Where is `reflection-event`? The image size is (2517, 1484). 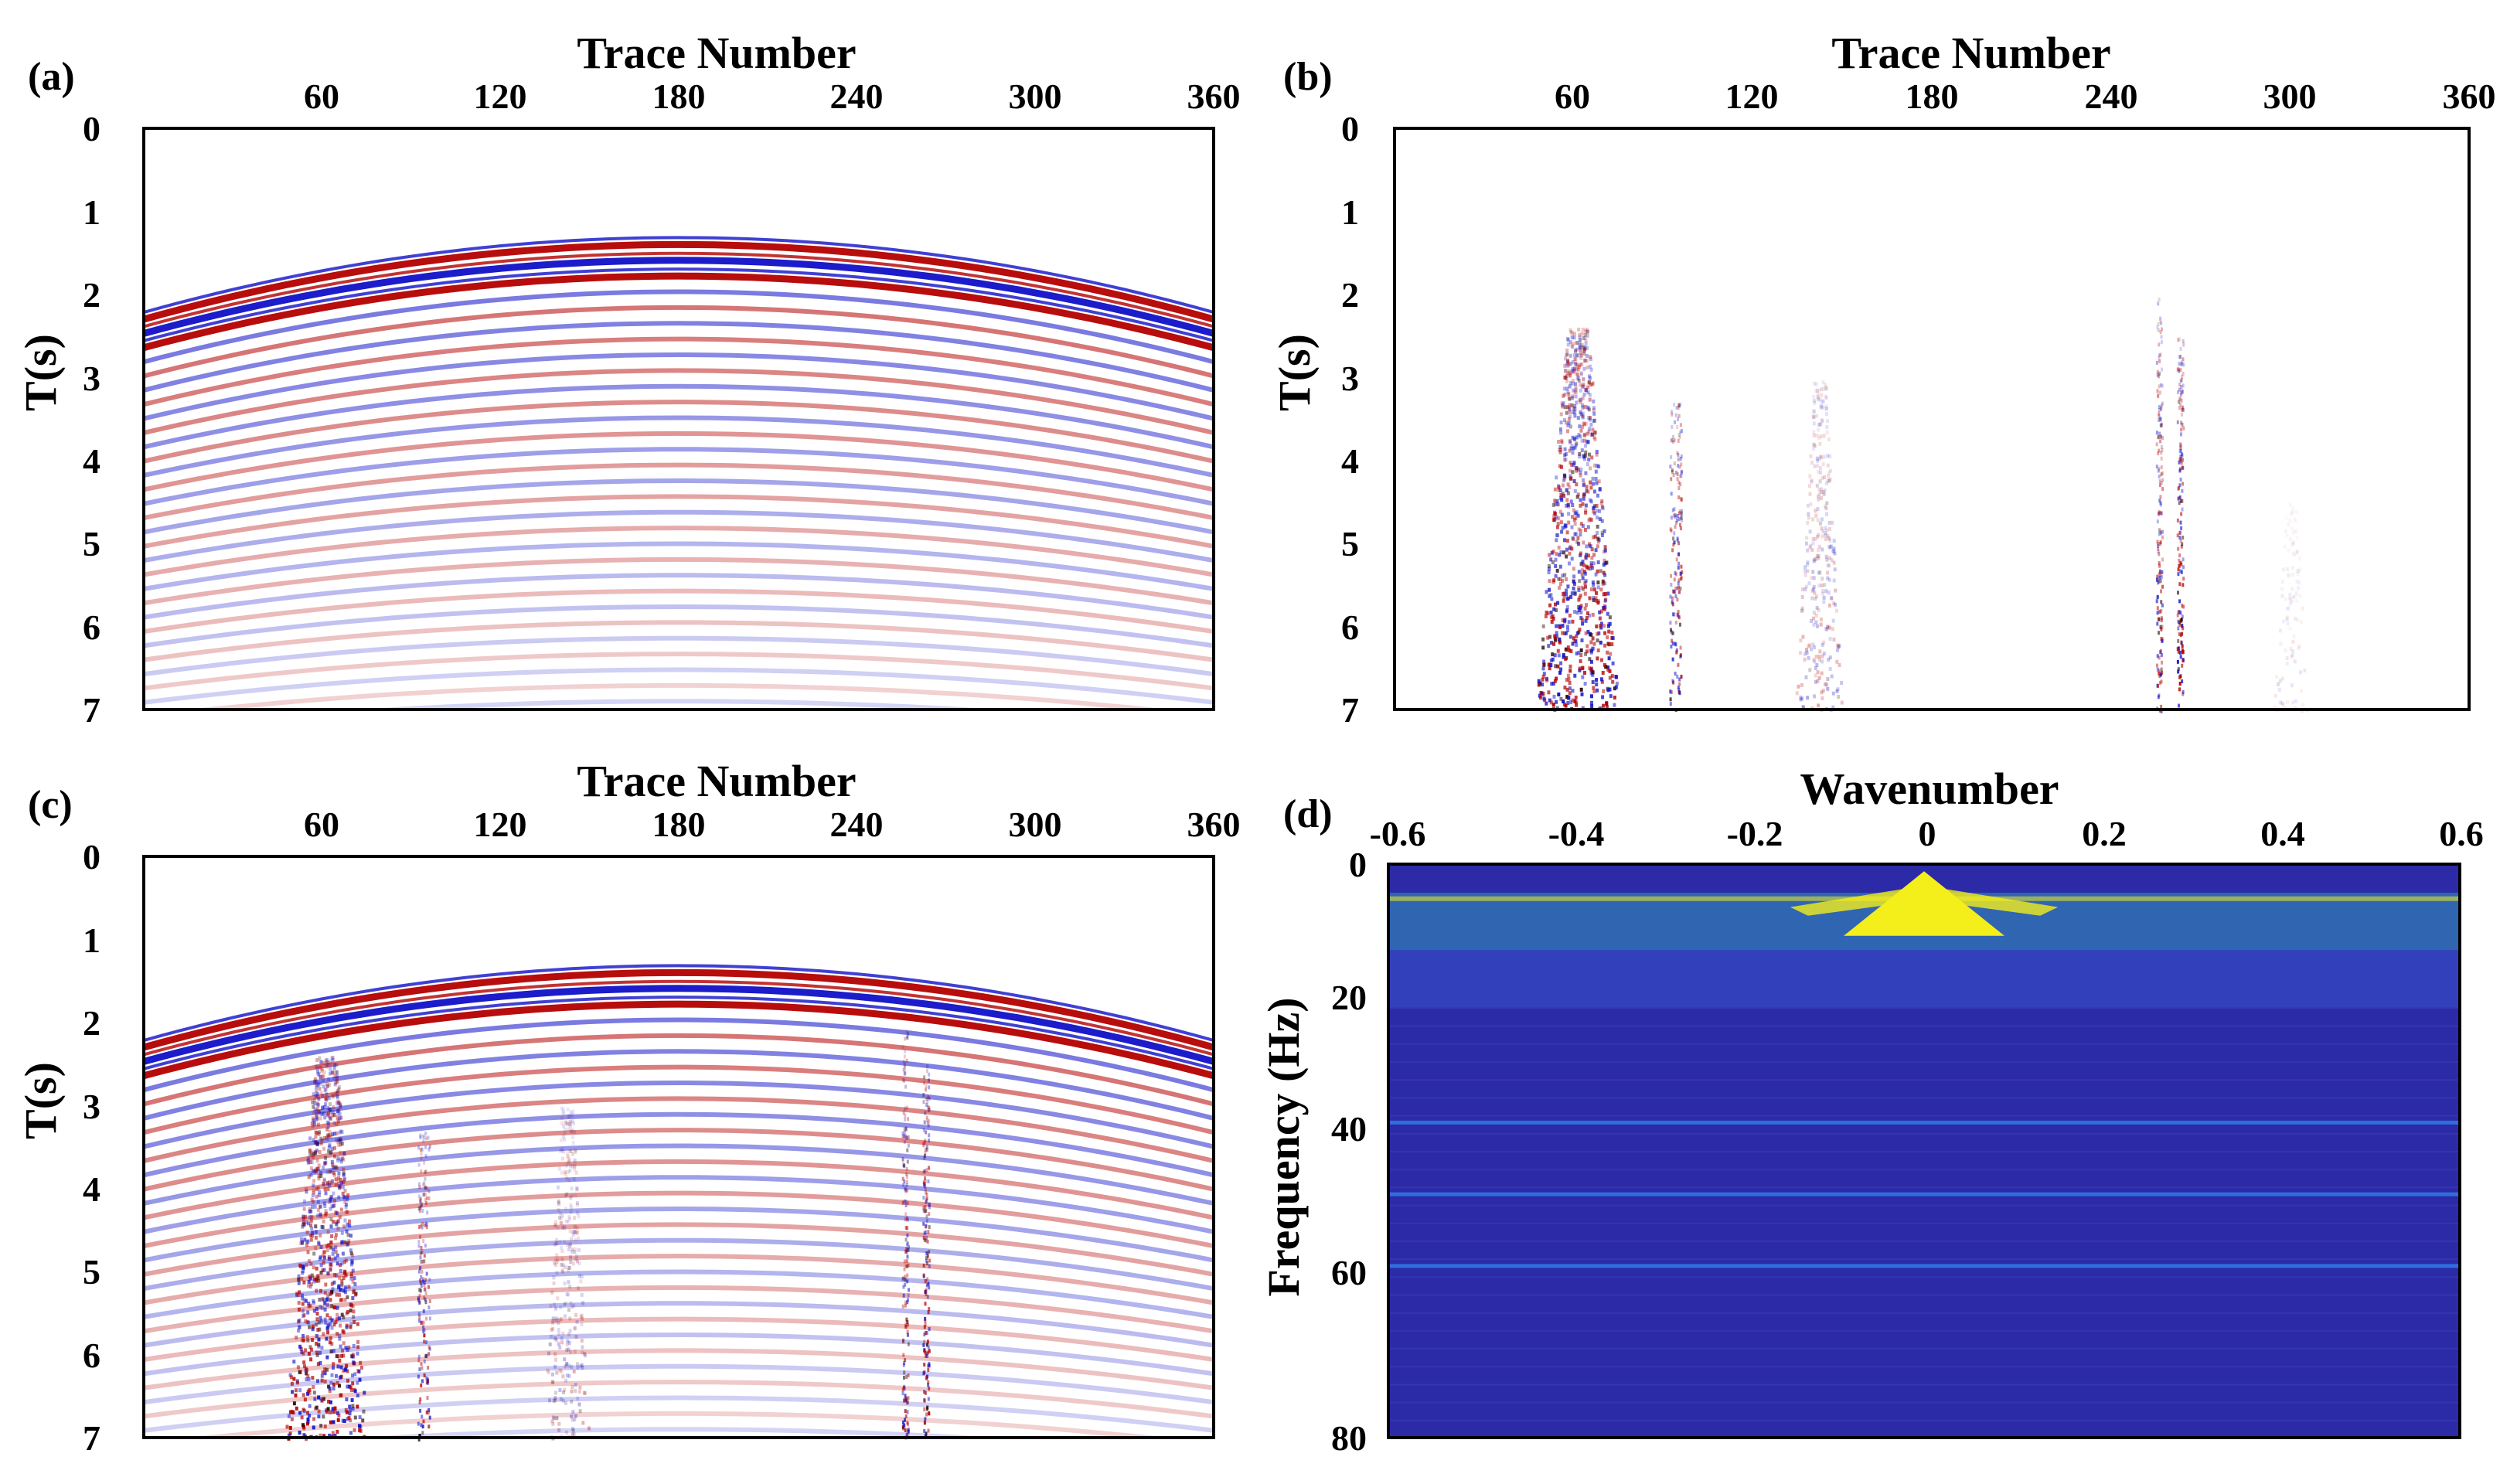 reflection-event is located at coordinates (679, 1219).